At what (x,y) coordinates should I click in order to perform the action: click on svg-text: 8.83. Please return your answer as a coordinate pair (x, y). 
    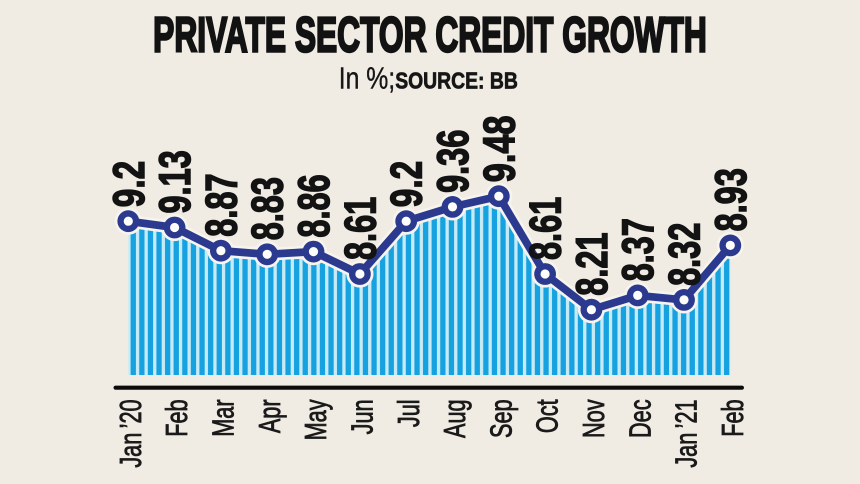
    Looking at the image, I should click on (268, 208).